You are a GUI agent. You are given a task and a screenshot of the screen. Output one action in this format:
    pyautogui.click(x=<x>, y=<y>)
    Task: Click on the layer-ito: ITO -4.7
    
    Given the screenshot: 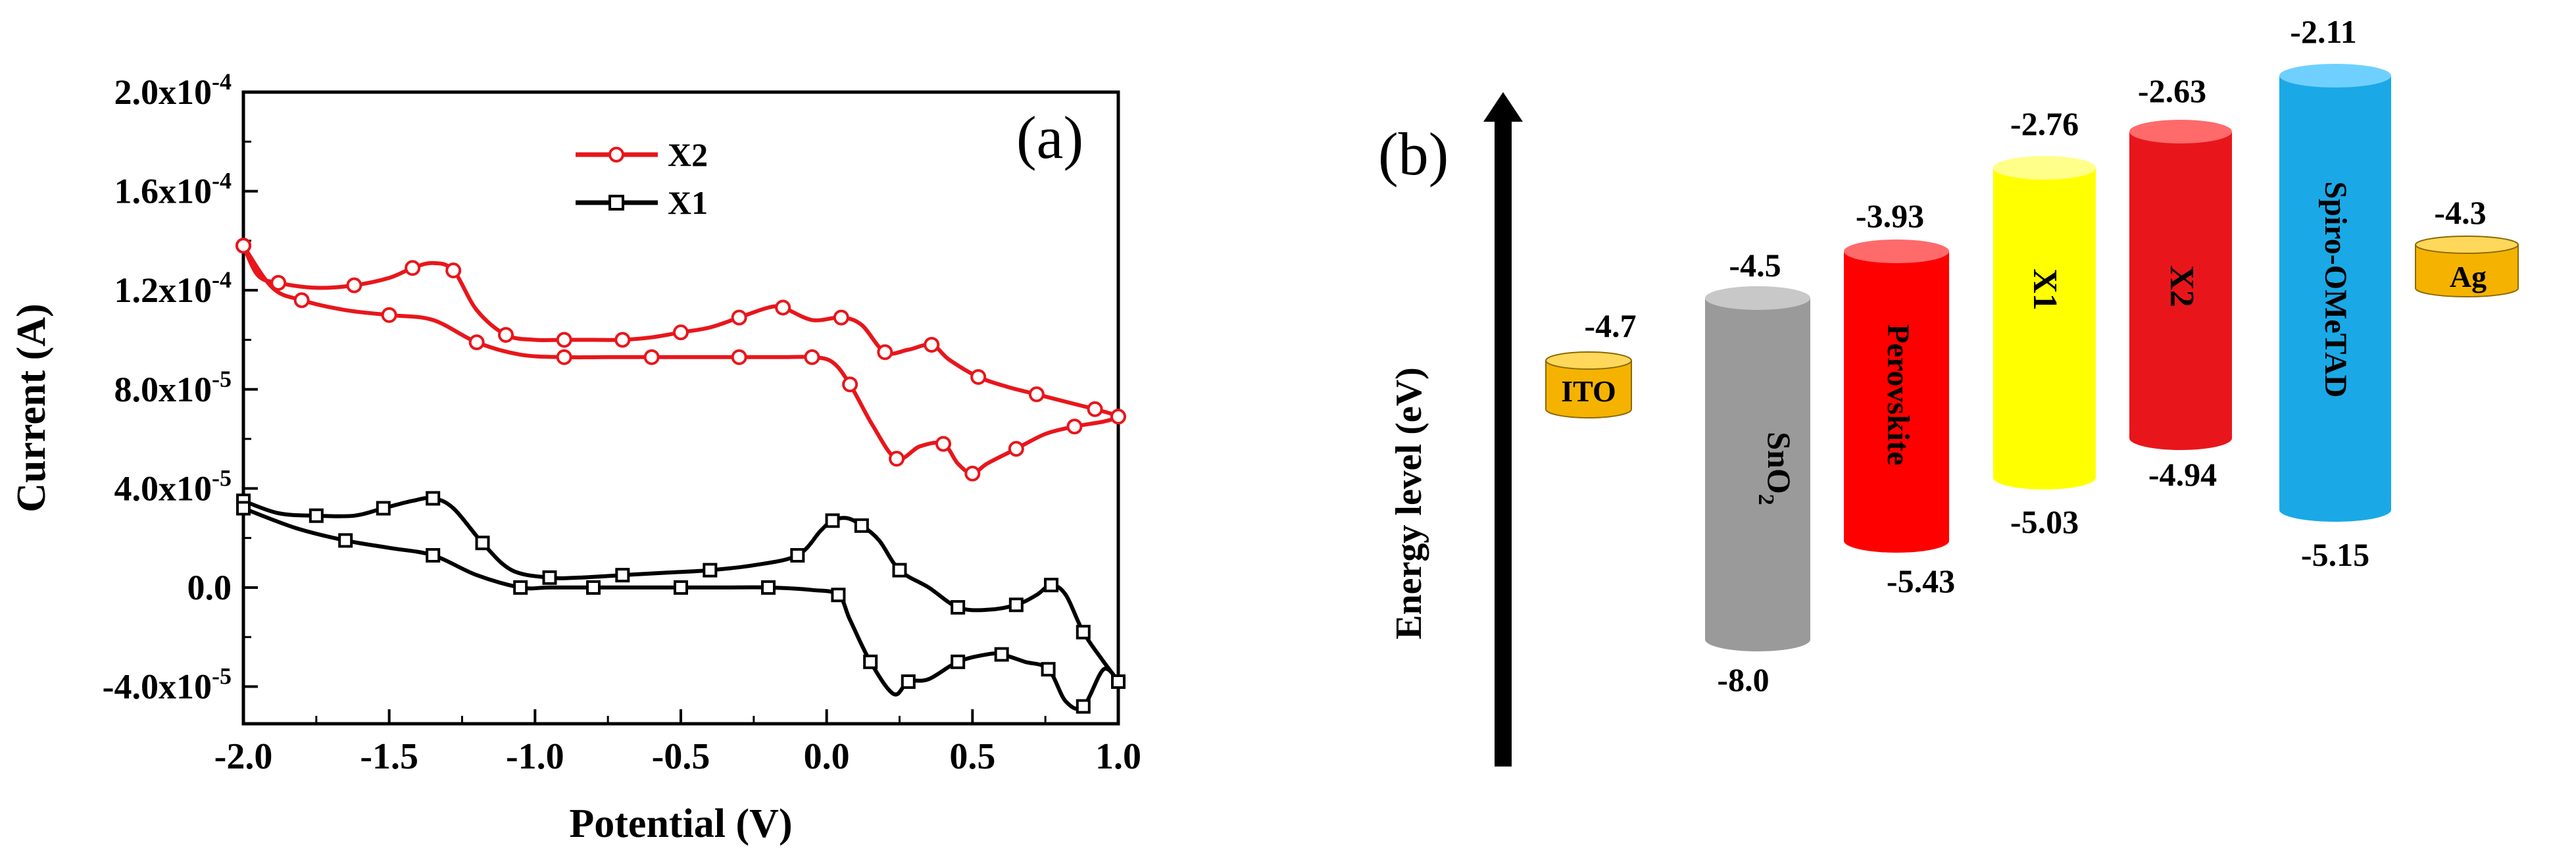 What is the action you would take?
    pyautogui.click(x=1591, y=363)
    